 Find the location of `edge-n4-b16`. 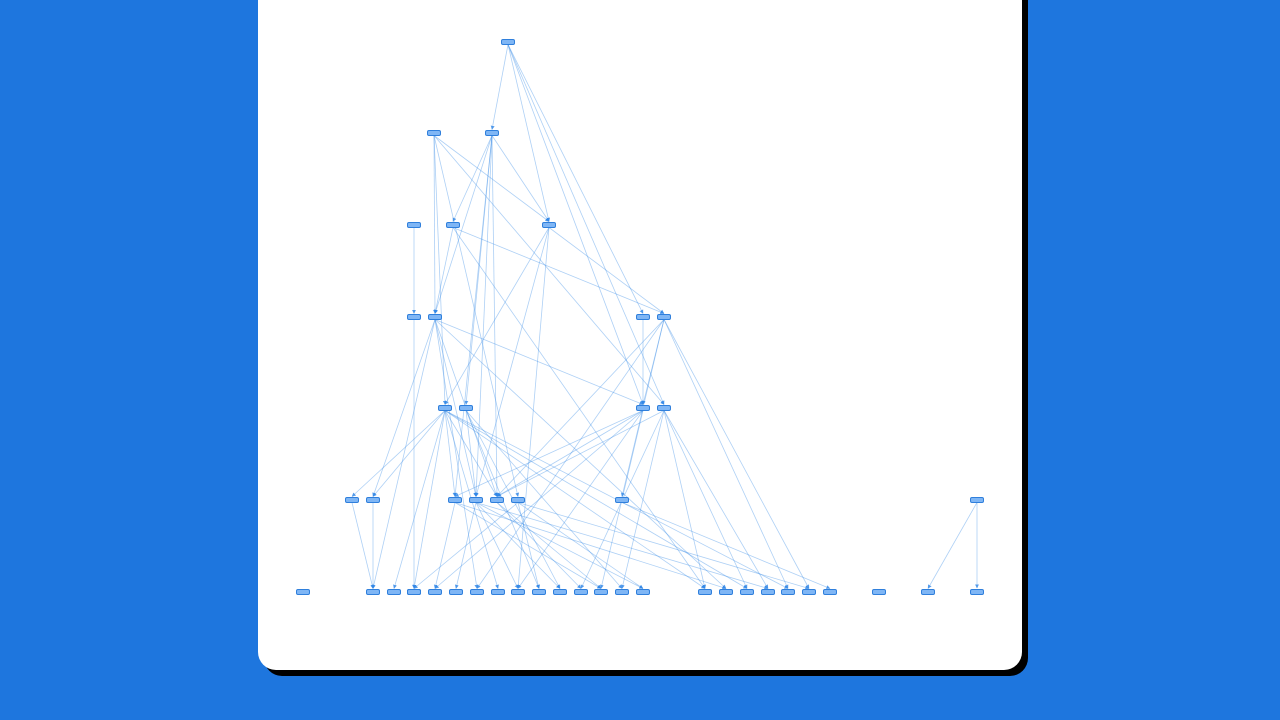

edge-n4-b16 is located at coordinates (579, 408).